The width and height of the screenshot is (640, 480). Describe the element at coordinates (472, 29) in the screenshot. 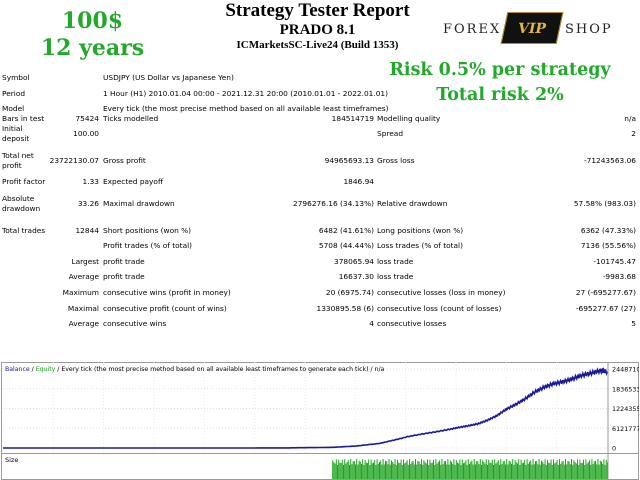

I see `logo-forex-text: FOREX` at that location.